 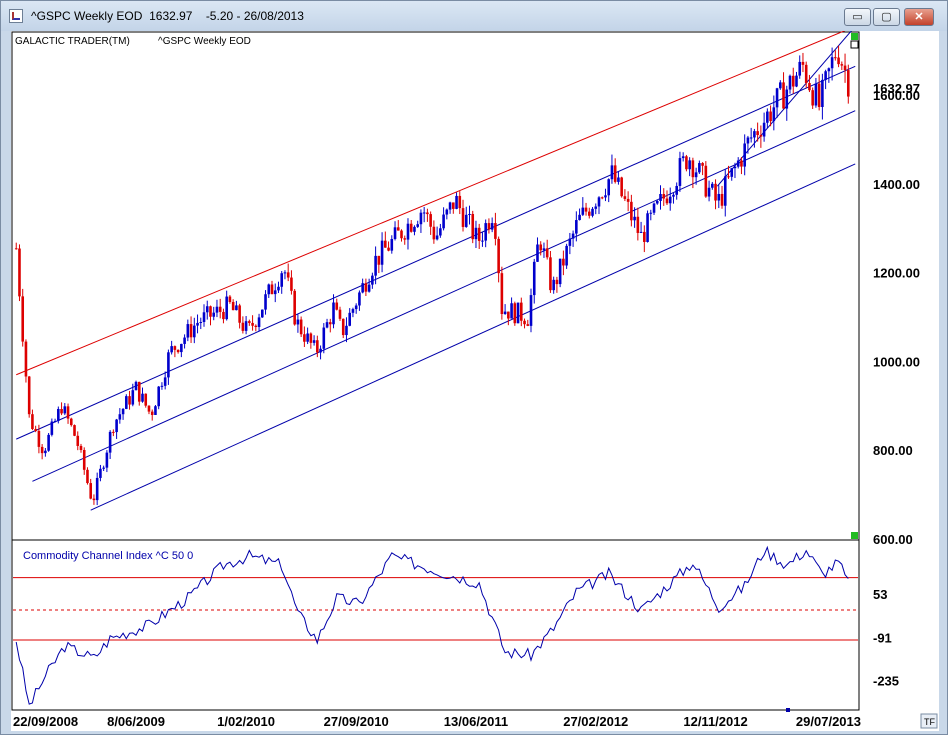 I want to click on timeframe-label: TF, so click(x=929, y=722).